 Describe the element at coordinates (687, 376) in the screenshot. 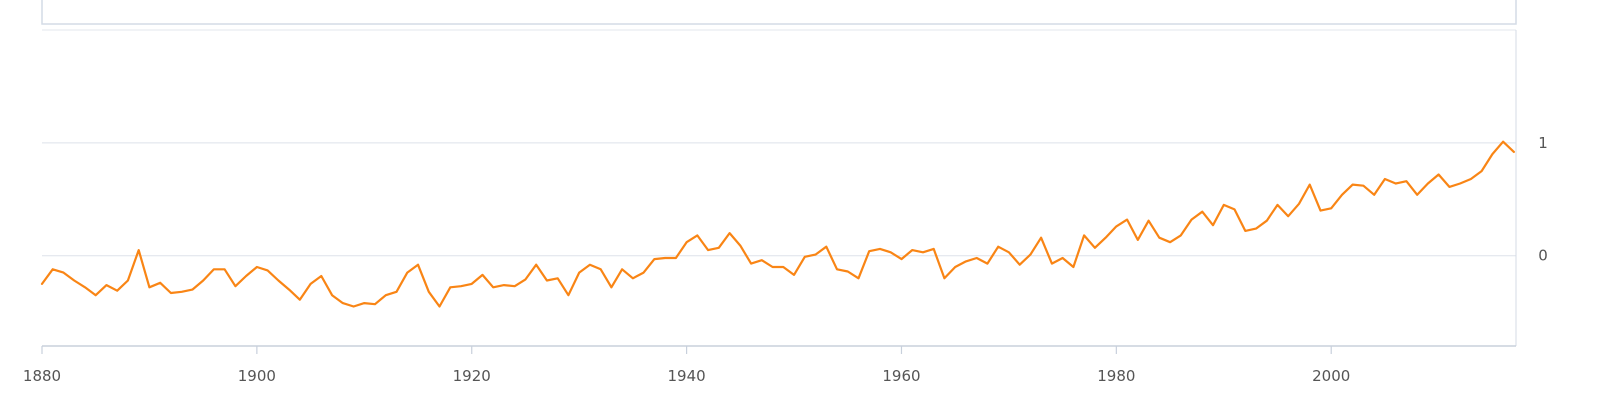

I see `x-tick-label: 1940` at that location.